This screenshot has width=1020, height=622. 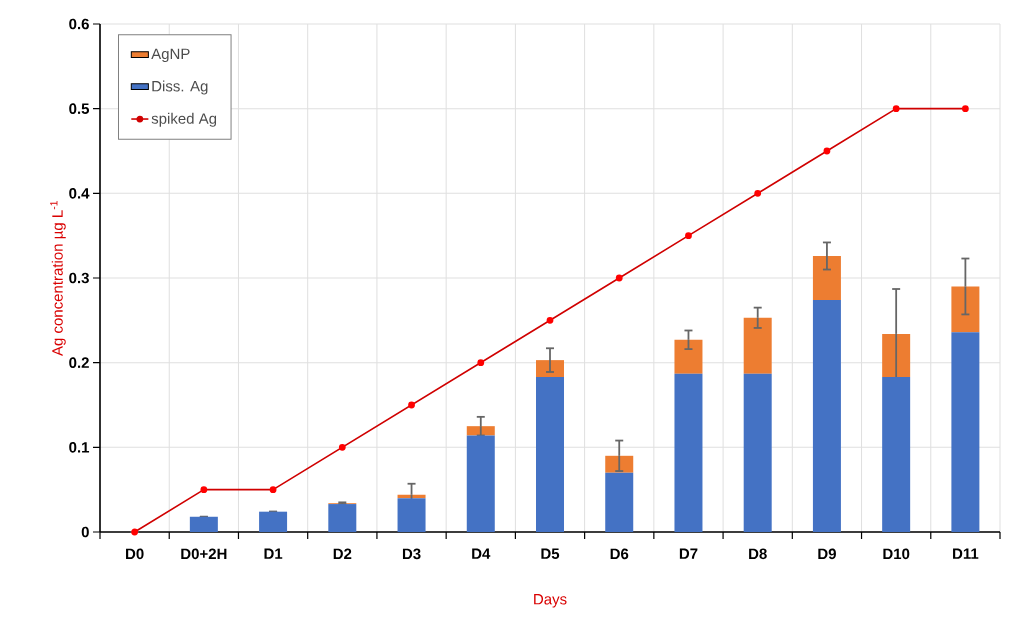 What do you see at coordinates (79, 362) in the screenshot?
I see `y-tick-label: 0.2` at bounding box center [79, 362].